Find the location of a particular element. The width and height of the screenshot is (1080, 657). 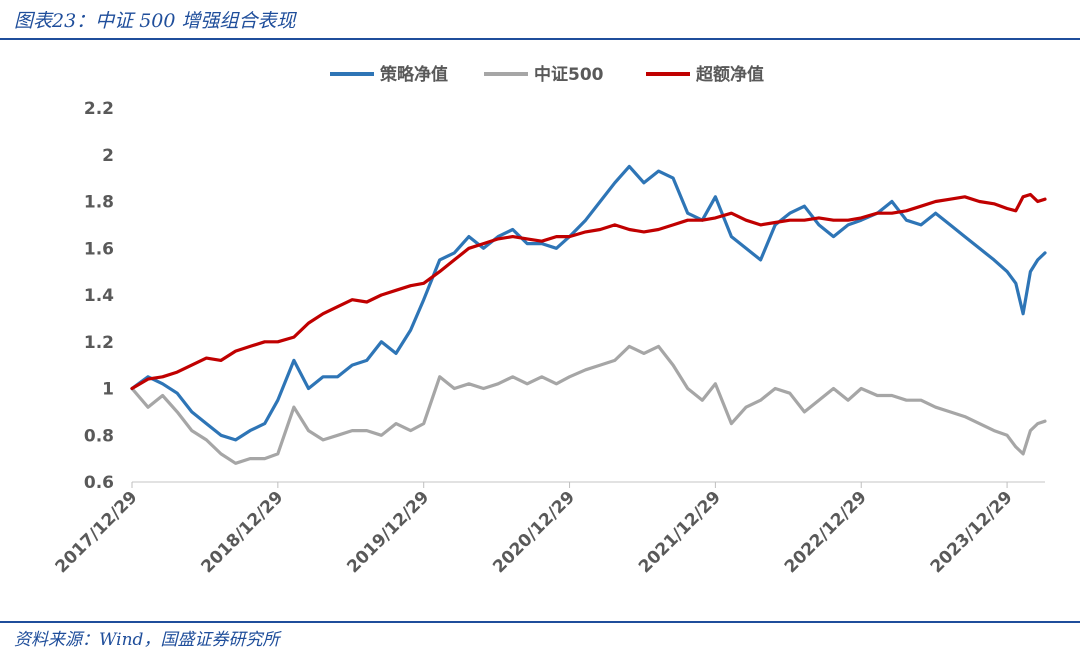

y-tick-label: 0.8 is located at coordinates (99, 436).